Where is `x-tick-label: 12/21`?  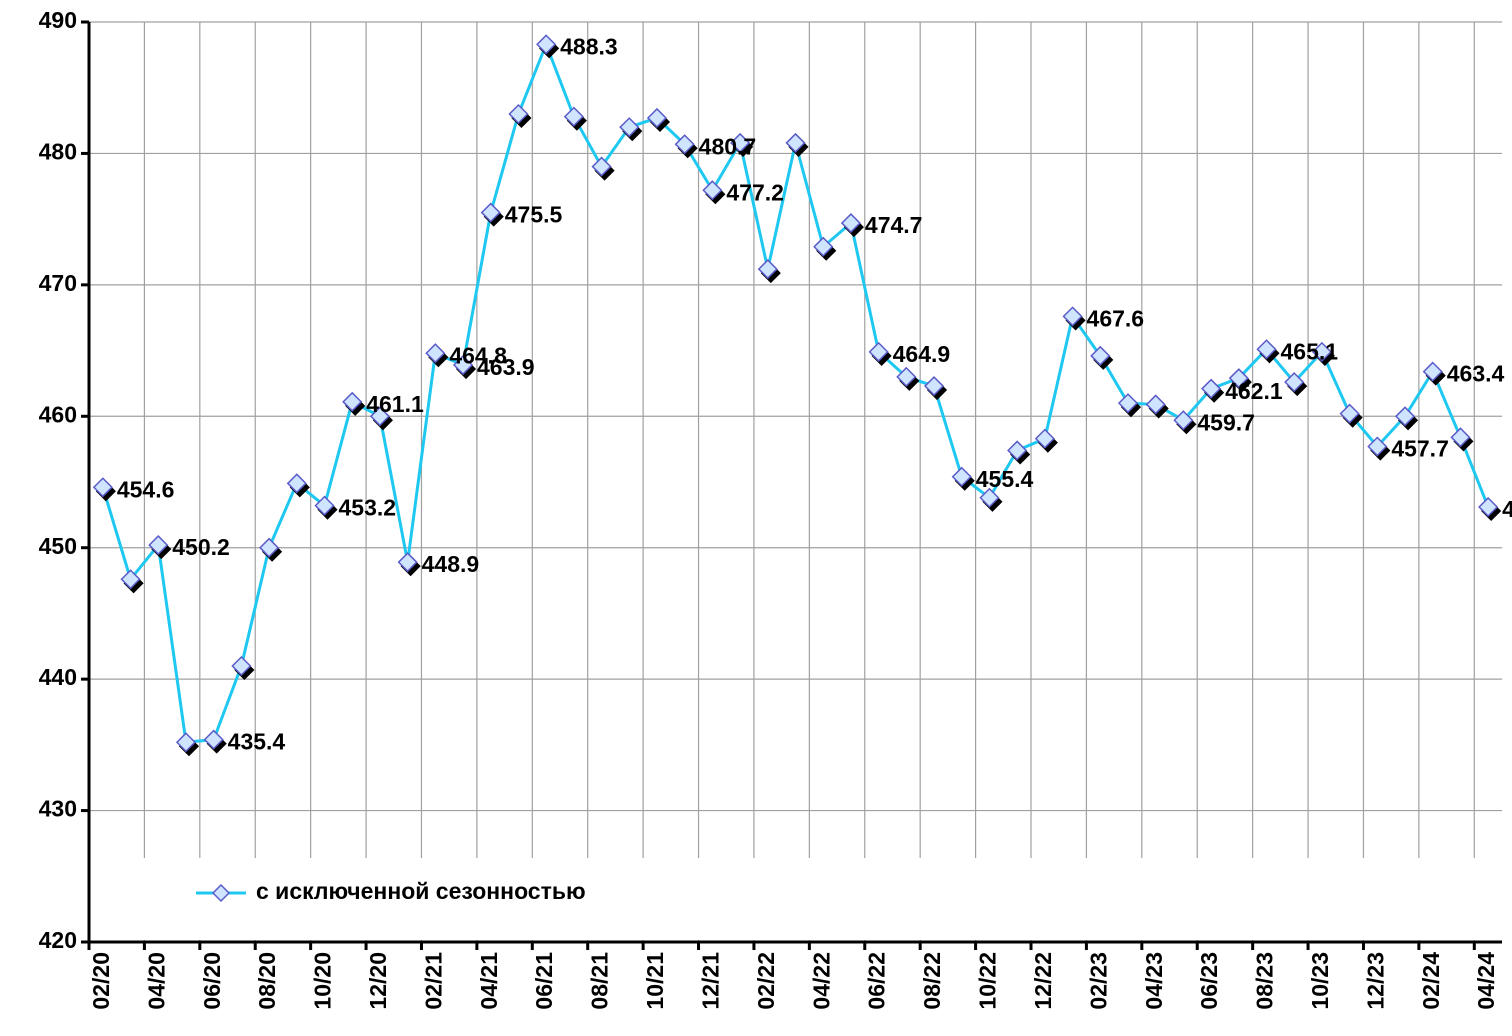
x-tick-label: 12/21 is located at coordinates (710, 981).